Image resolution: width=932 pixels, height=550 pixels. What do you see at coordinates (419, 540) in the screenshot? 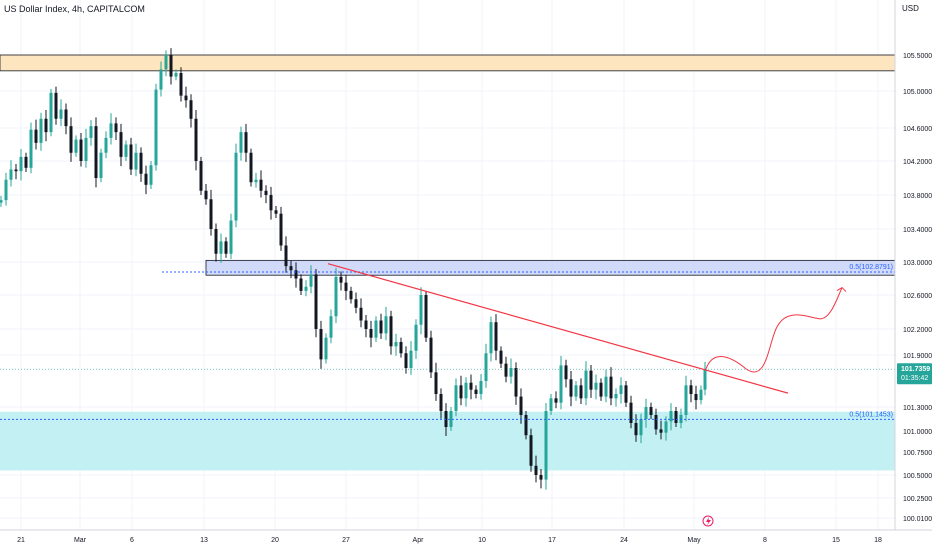
I see `x-tick-label: Apr` at bounding box center [419, 540].